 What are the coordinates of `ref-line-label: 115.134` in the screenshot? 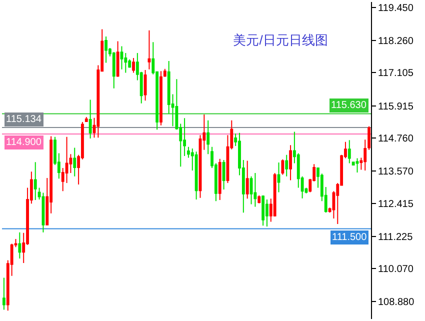 It's located at (24, 119).